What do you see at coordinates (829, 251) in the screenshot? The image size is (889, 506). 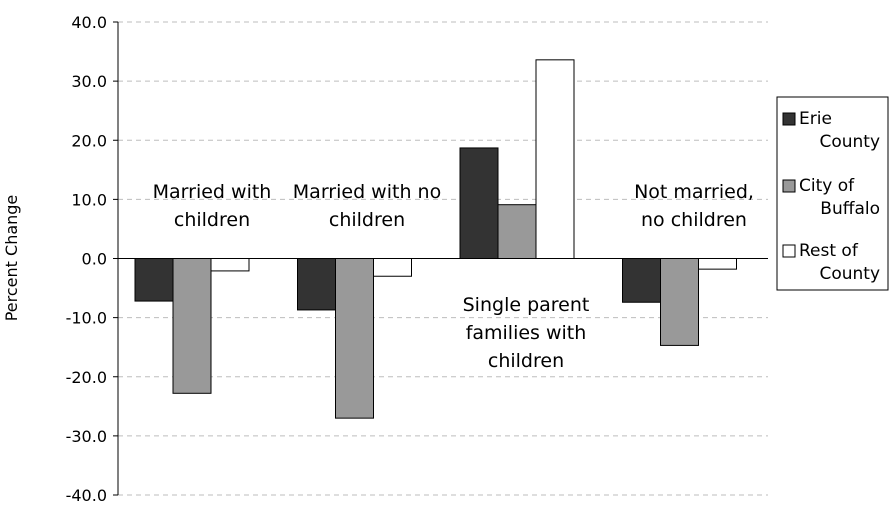 I see `legend-label: Rest of` at bounding box center [829, 251].